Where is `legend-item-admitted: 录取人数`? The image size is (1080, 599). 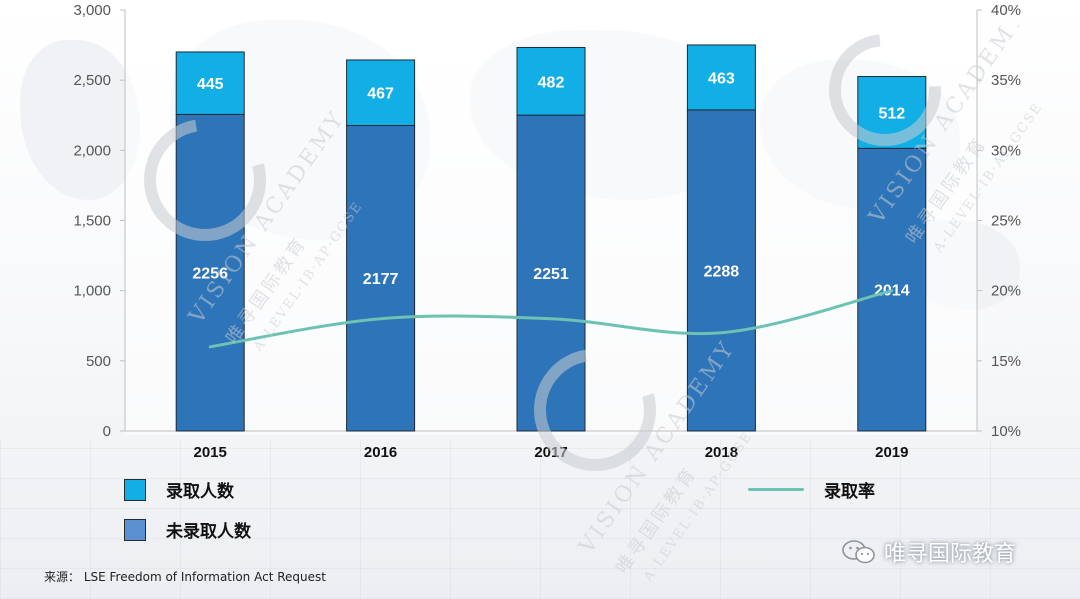
legend-item-admitted: 录取人数 is located at coordinates (179, 489).